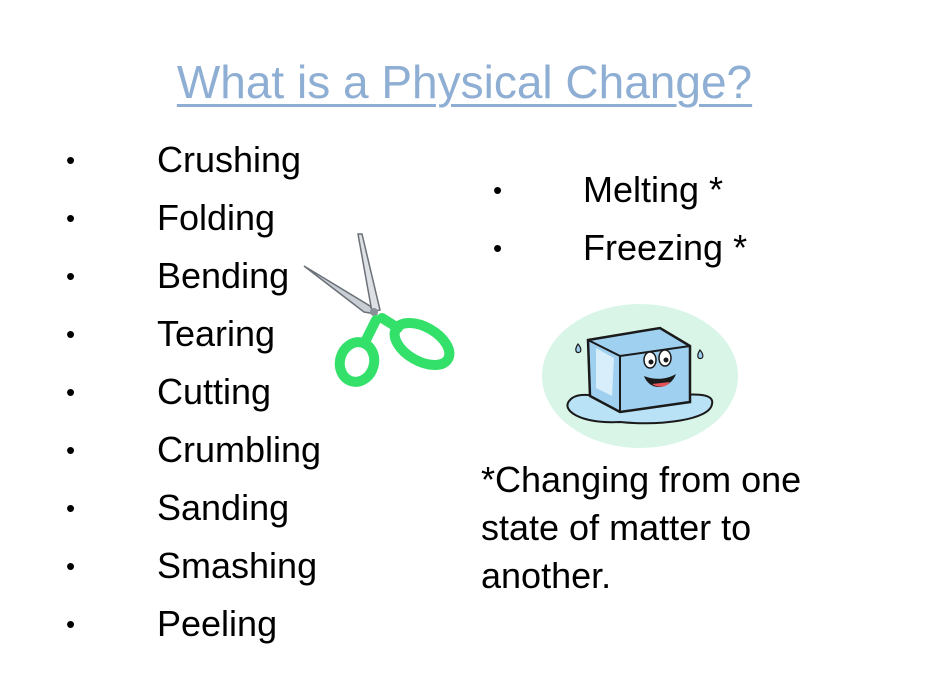  Describe the element at coordinates (661, 384) in the screenshot. I see `ice-tongue-icon` at that location.